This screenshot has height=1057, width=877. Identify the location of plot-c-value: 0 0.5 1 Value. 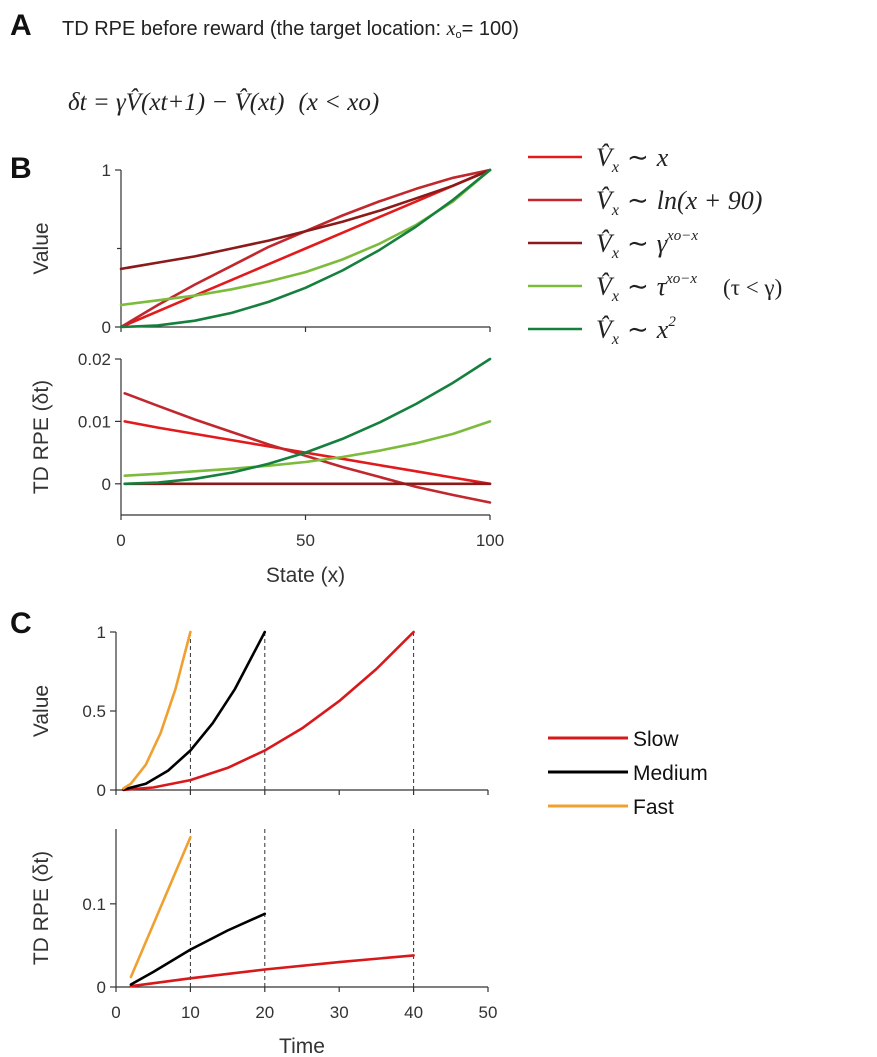
(259, 711).